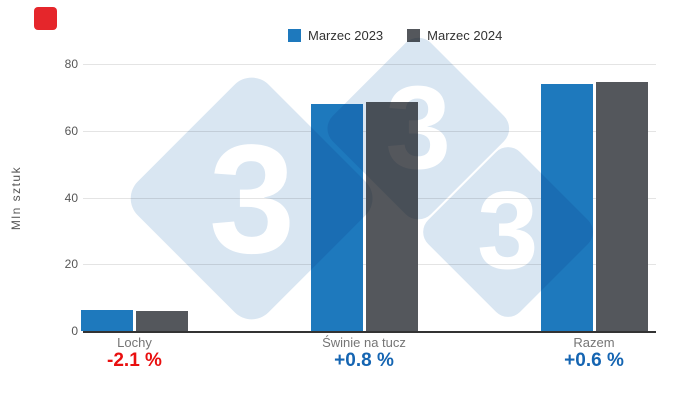 This screenshot has width=700, height=400. What do you see at coordinates (566, 207) in the screenshot?
I see `bar-marzec-2023-razem` at bounding box center [566, 207].